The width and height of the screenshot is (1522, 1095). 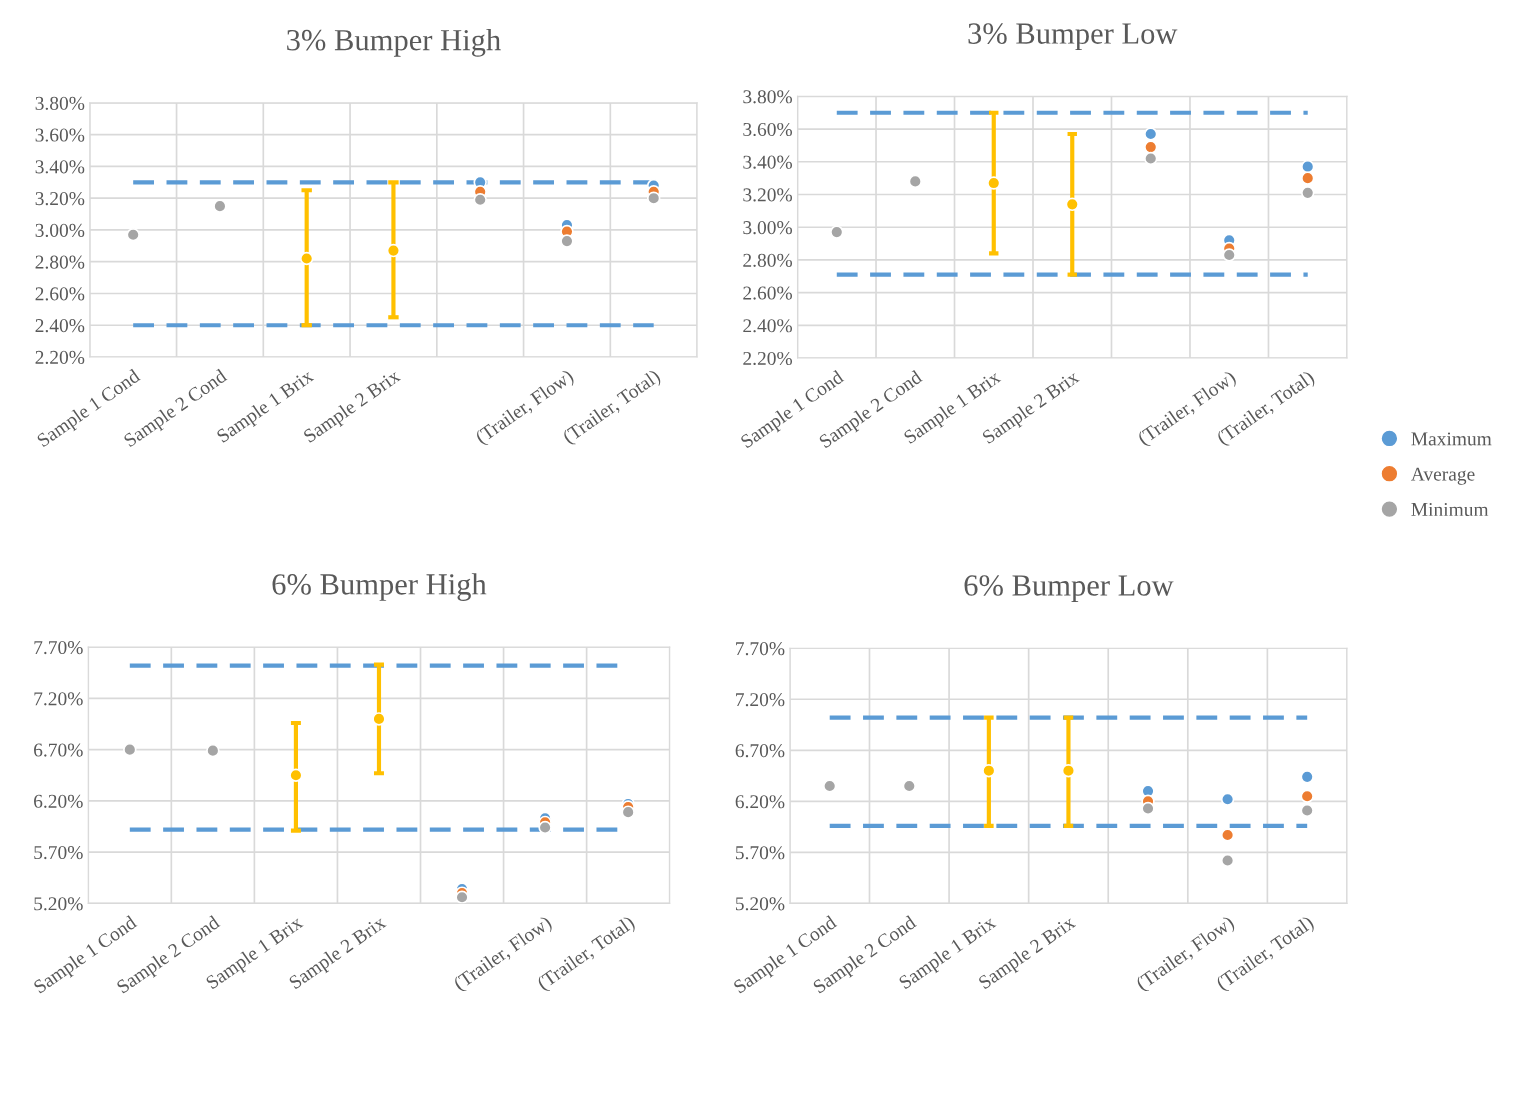 What do you see at coordinates (1450, 509) in the screenshot?
I see `legend-label: Minimum` at bounding box center [1450, 509].